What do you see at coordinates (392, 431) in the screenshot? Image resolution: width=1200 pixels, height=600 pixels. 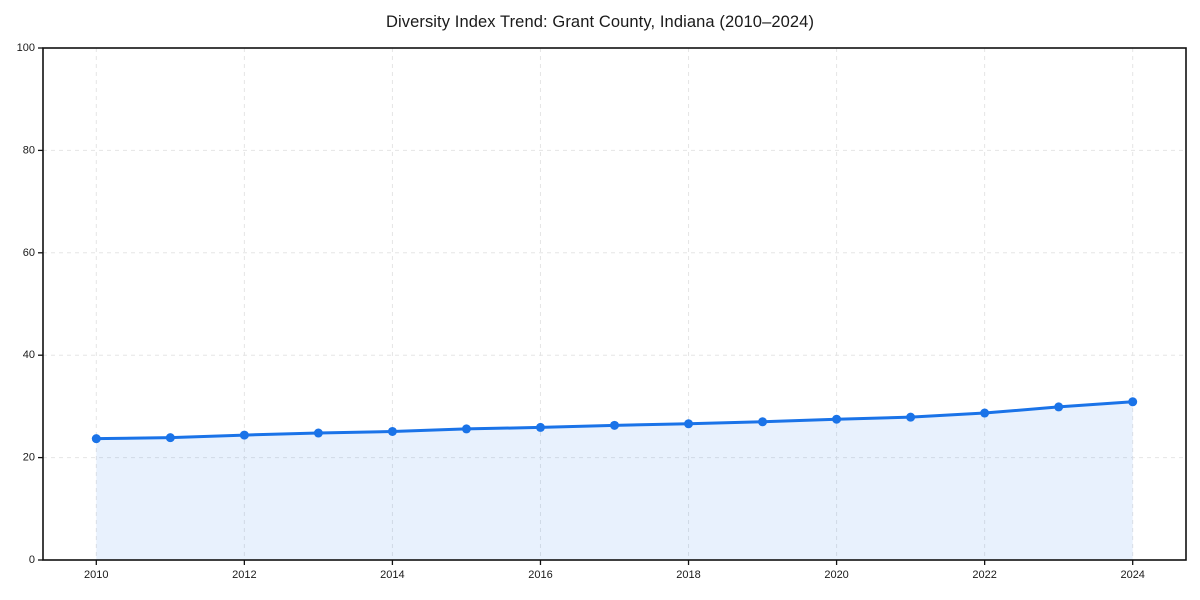 I see `data-point-2014` at bounding box center [392, 431].